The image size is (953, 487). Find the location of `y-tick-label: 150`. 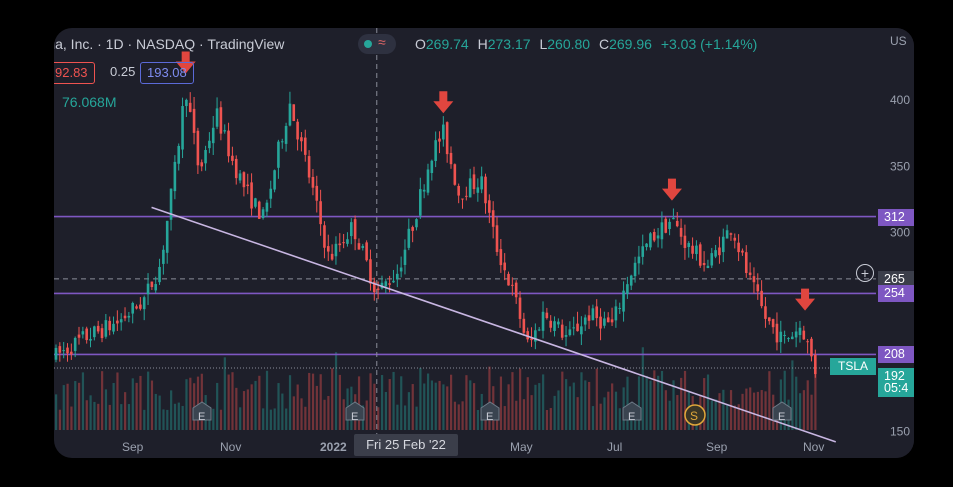

y-tick-label: 150 is located at coordinates (900, 431).